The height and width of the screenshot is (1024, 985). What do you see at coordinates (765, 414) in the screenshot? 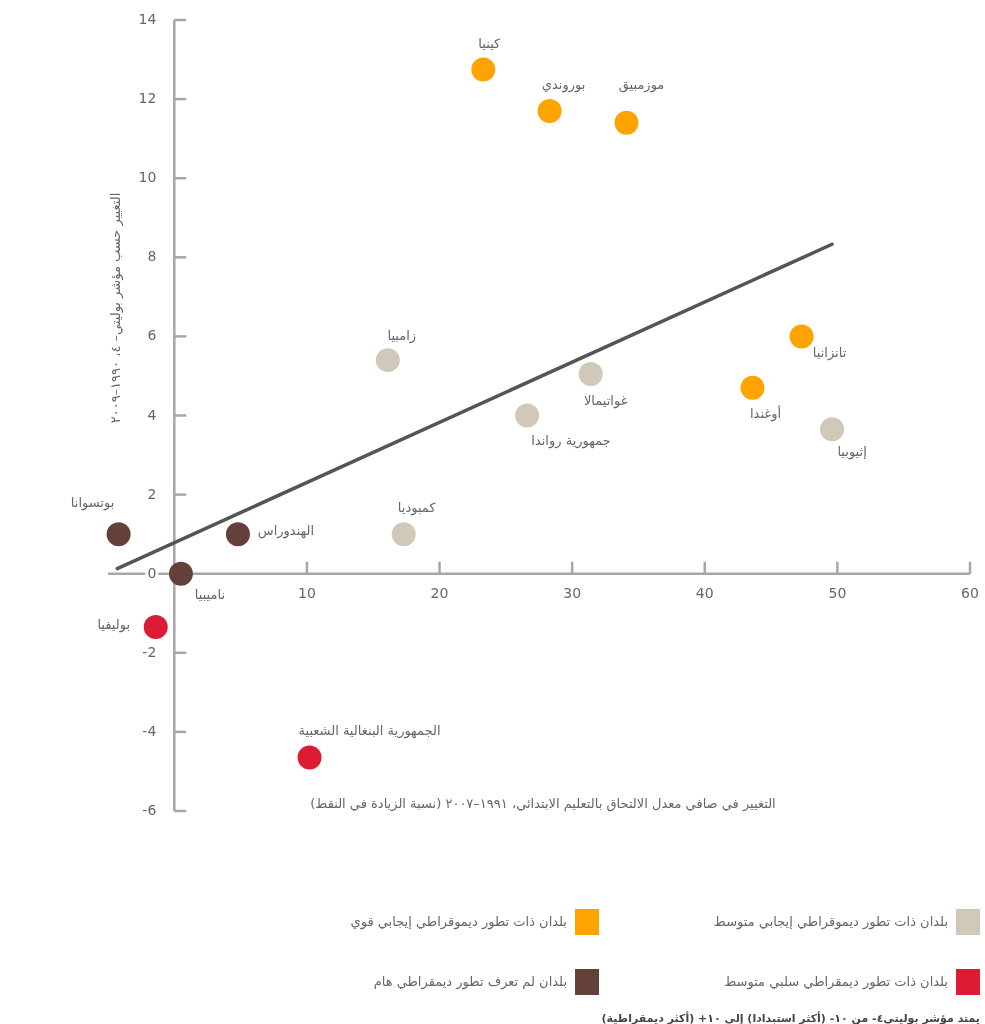
I see `annotation: أوغندا` at bounding box center [765, 414].